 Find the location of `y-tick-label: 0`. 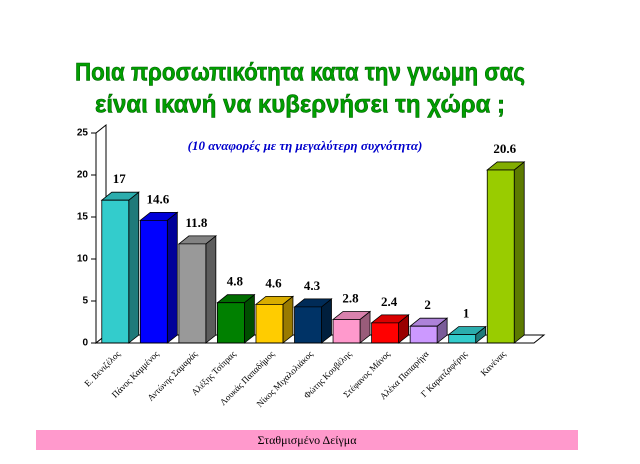

y-tick-label: 0 is located at coordinates (85, 343).